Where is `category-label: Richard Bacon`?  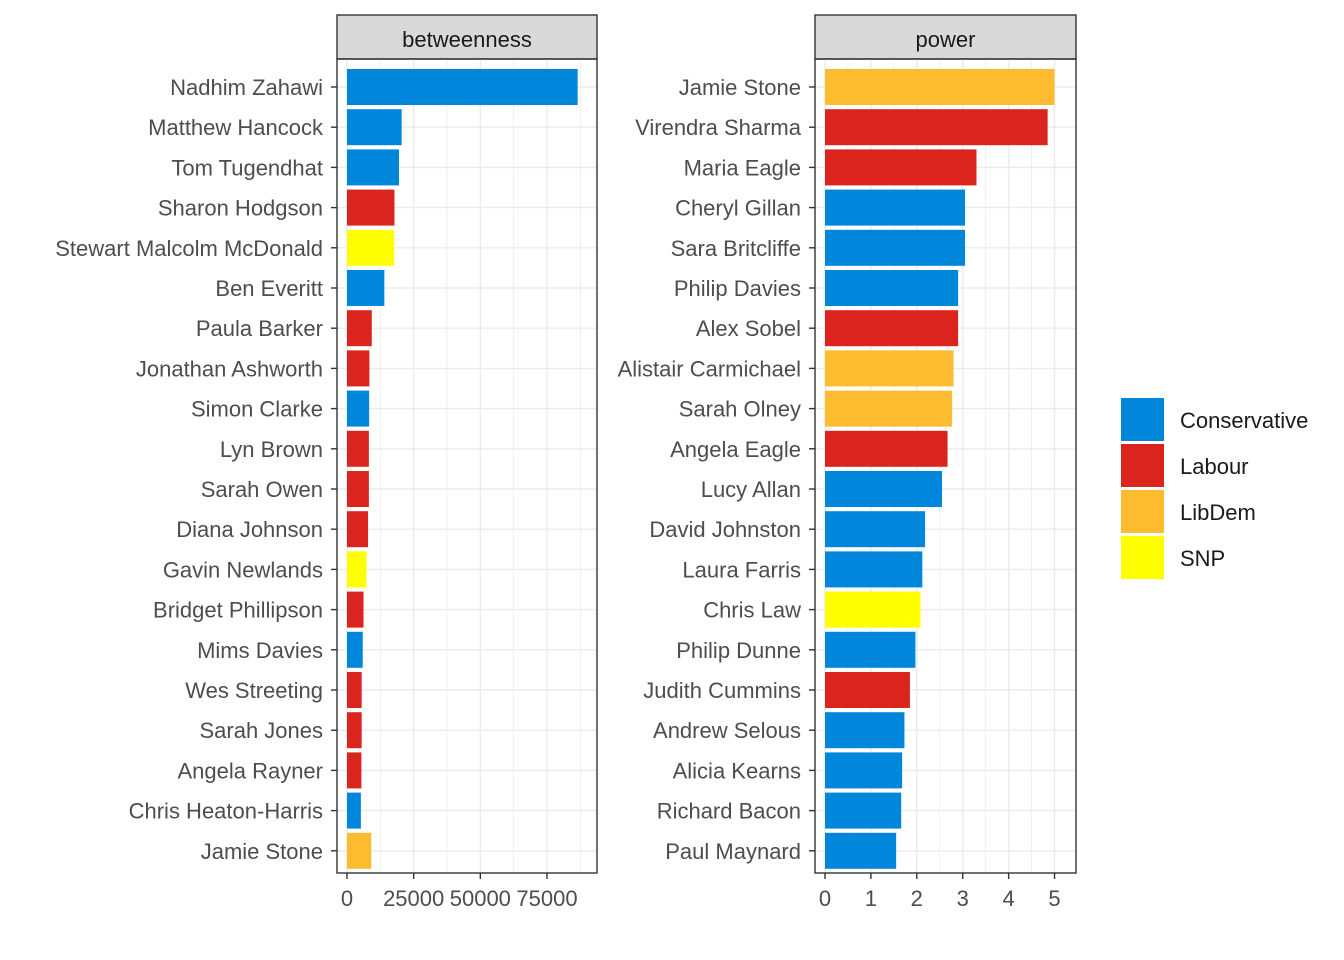
category-label: Richard Bacon is located at coordinates (729, 811).